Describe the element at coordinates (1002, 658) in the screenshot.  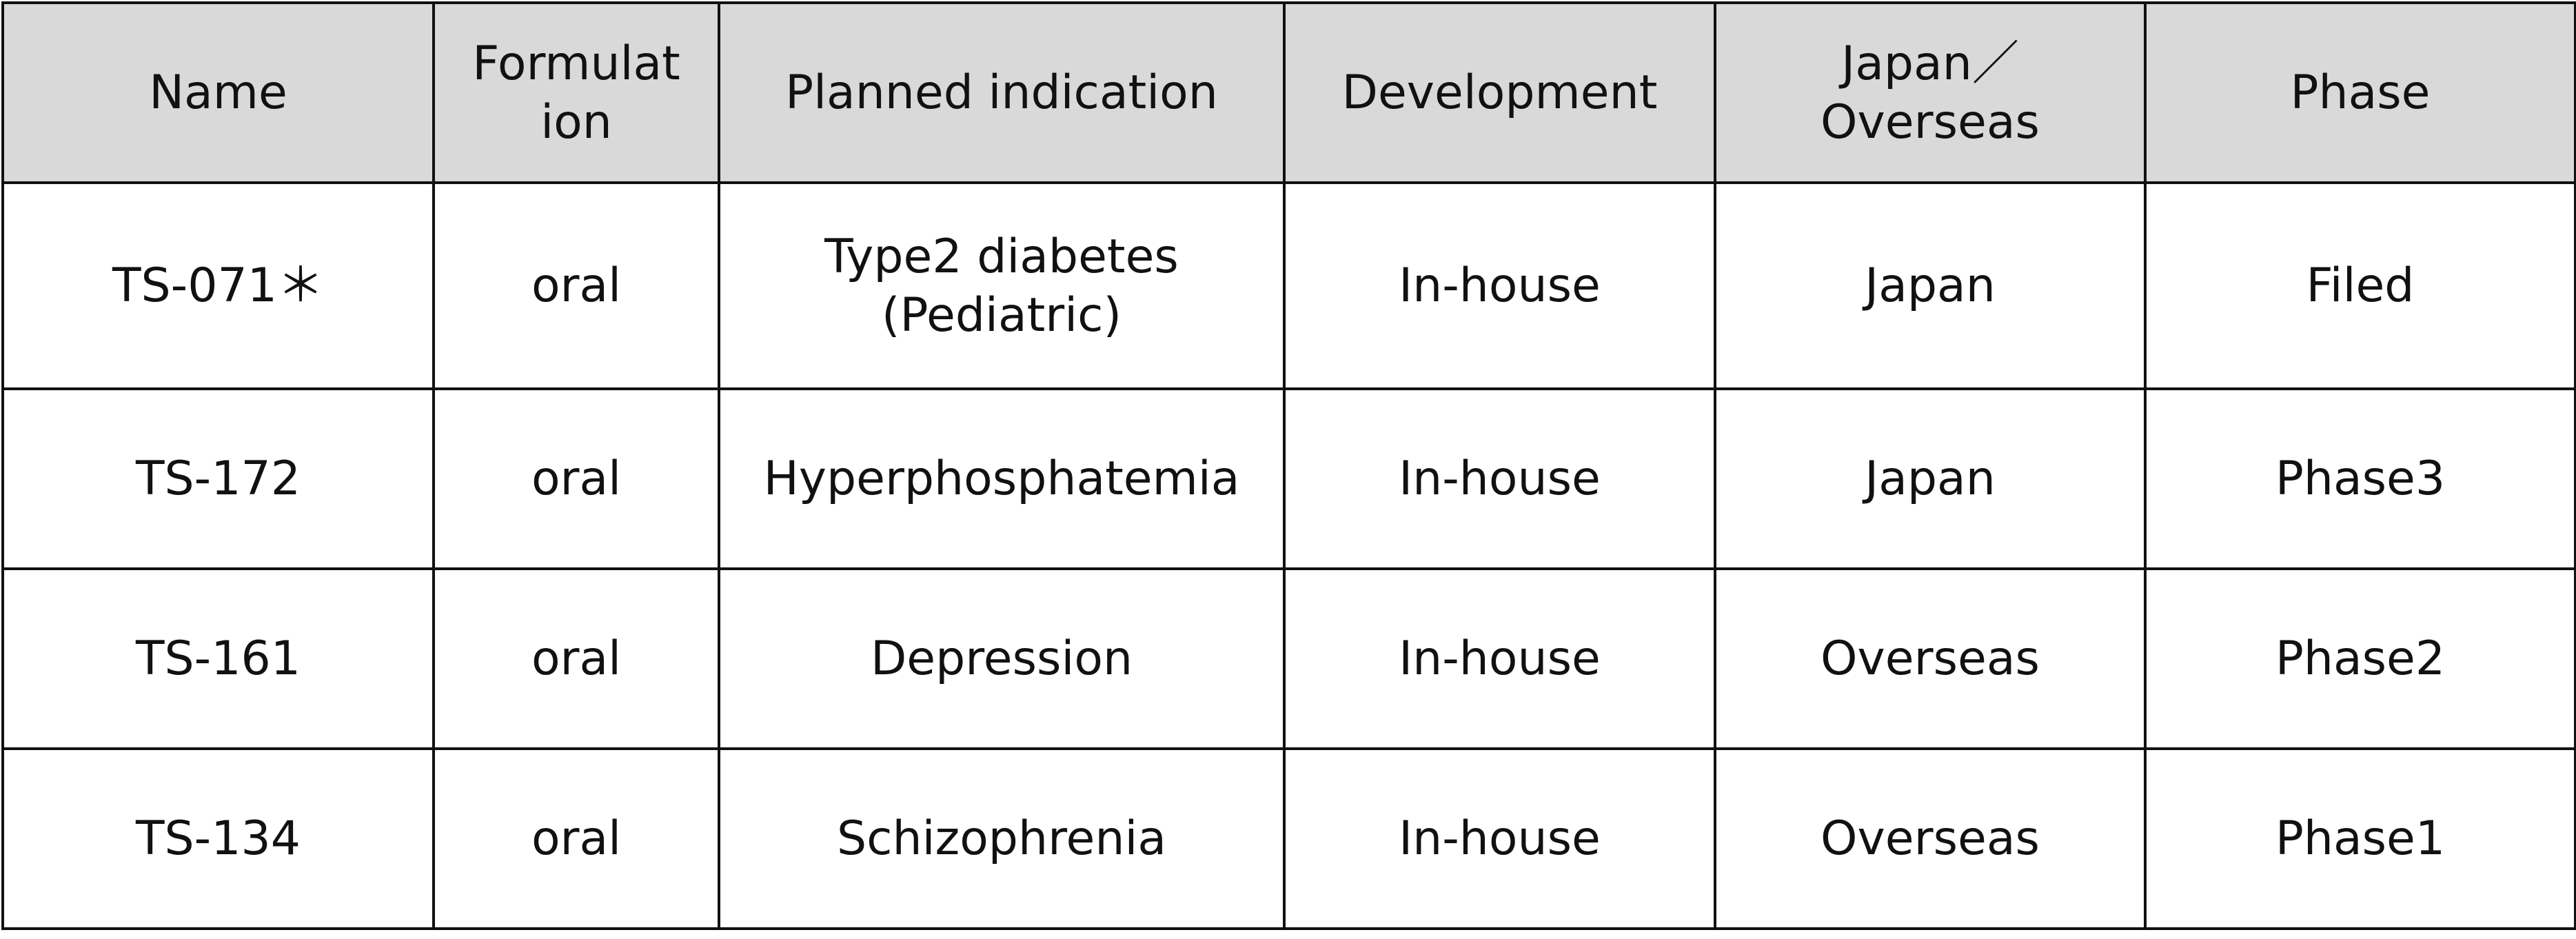
I see `table-cell: Depression` at that location.